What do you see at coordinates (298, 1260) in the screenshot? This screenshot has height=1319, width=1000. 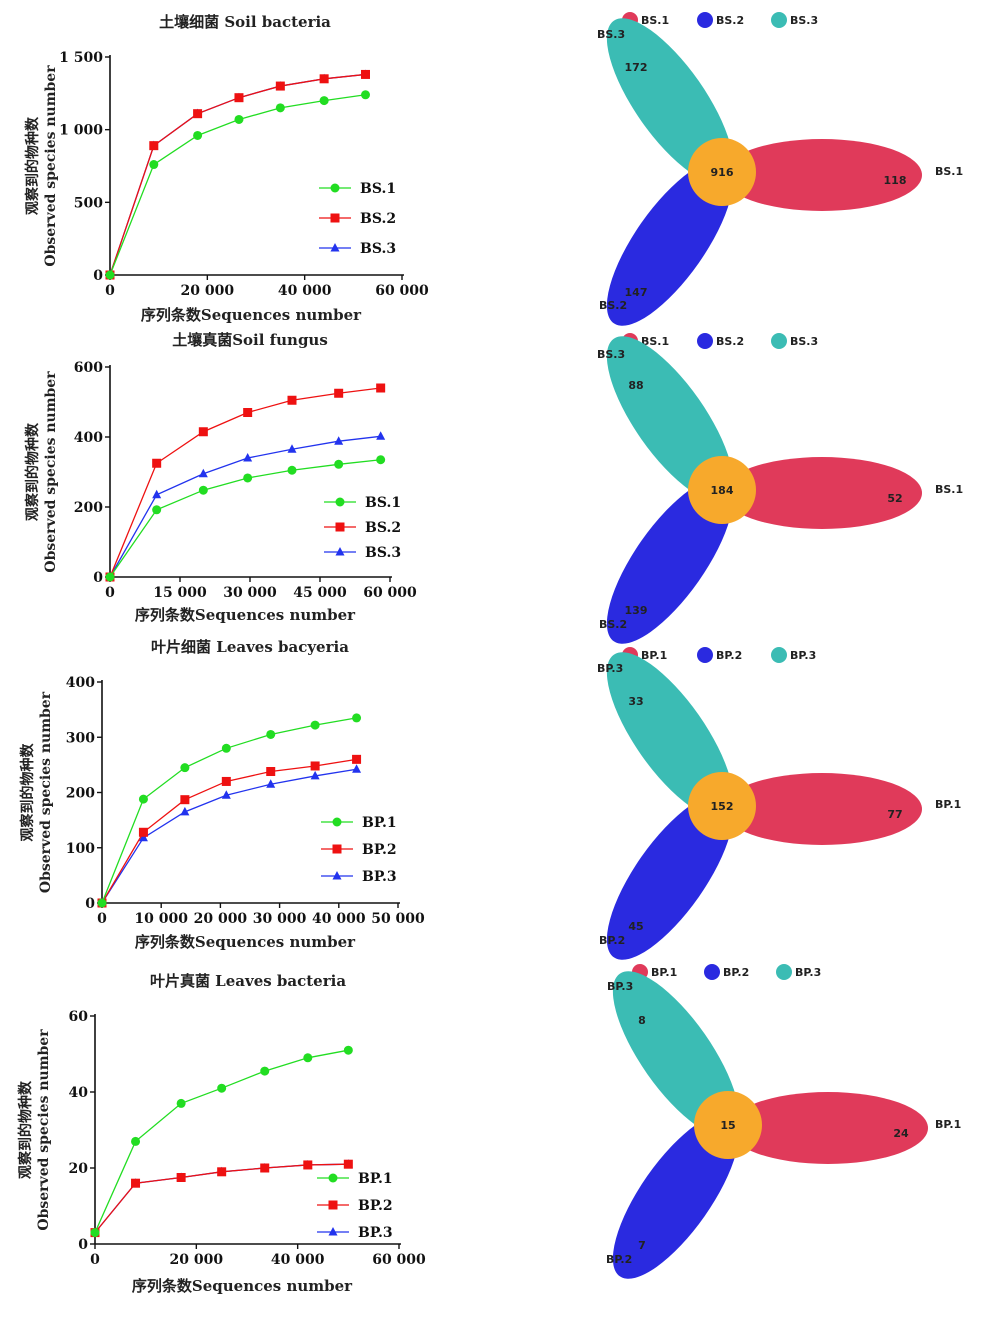 I see `x-tick-label: 40 000` at bounding box center [298, 1260].